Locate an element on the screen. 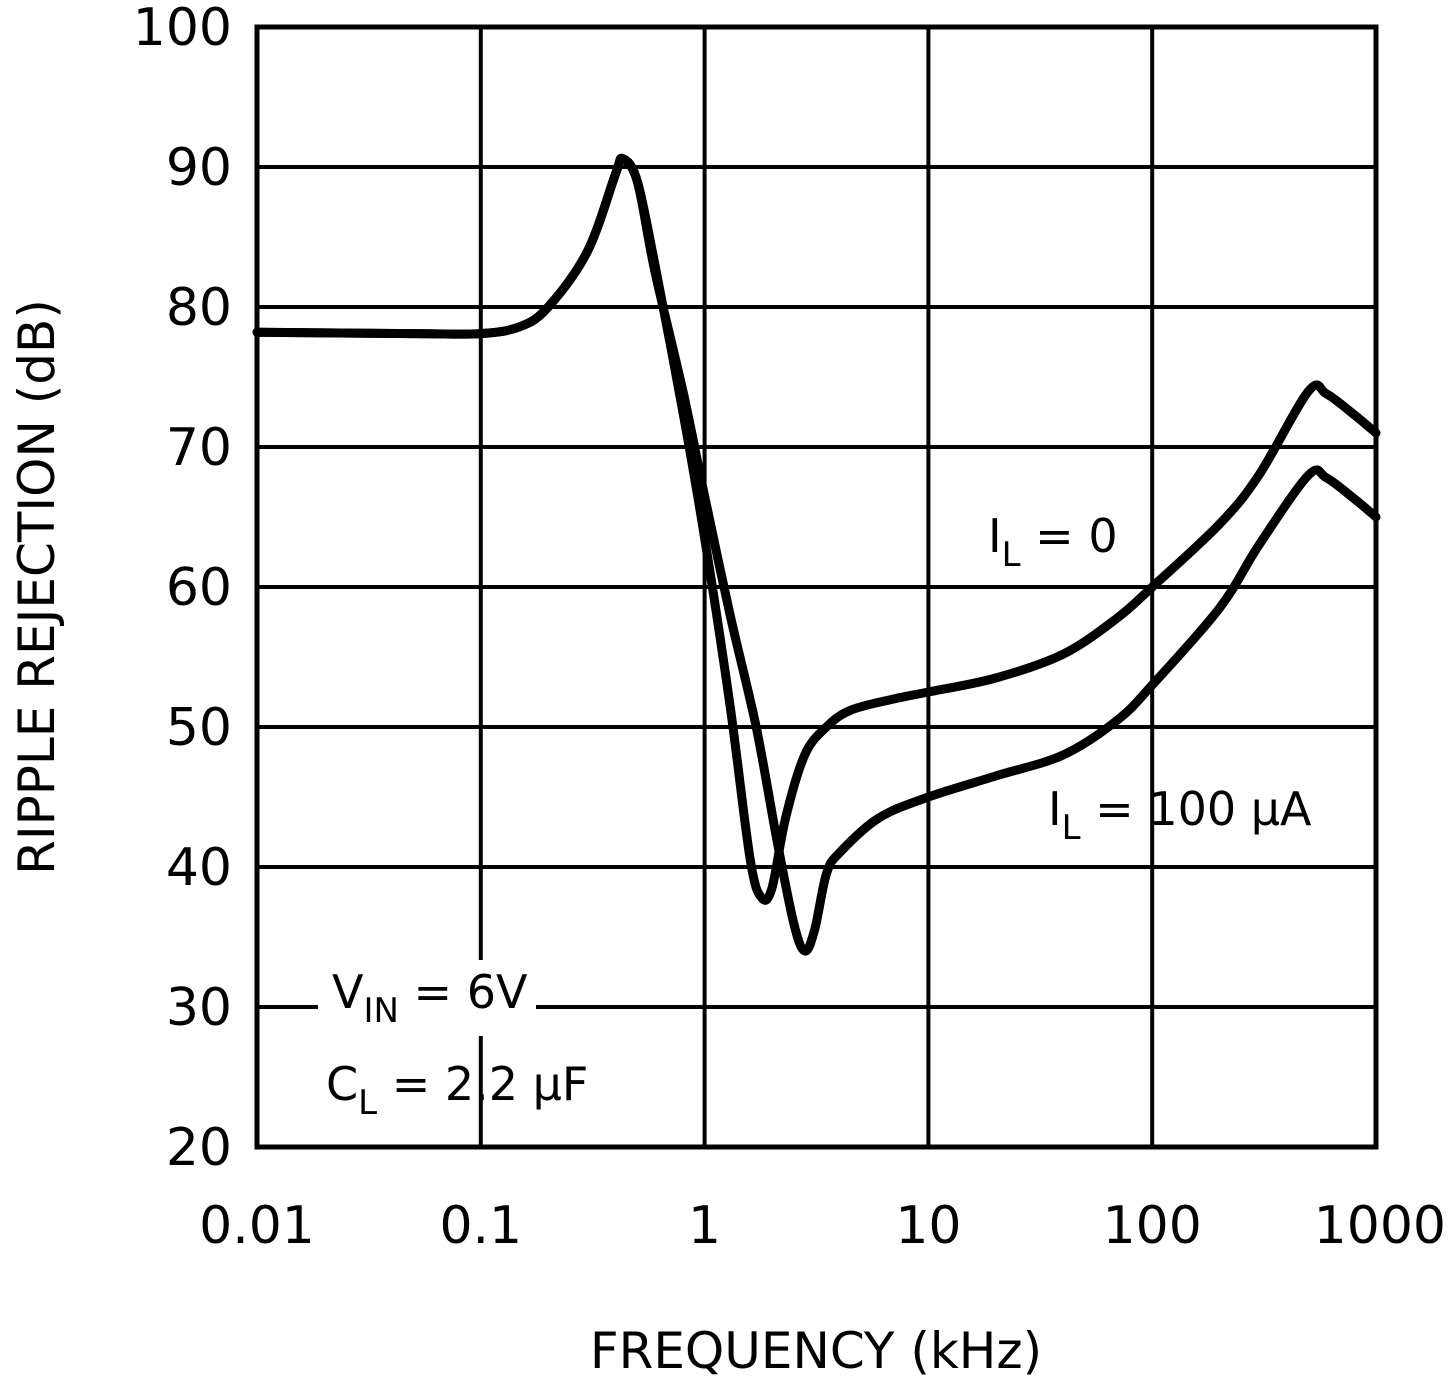  series-label-il-100ua: IL = 100 µA is located at coordinates (1180, 815).